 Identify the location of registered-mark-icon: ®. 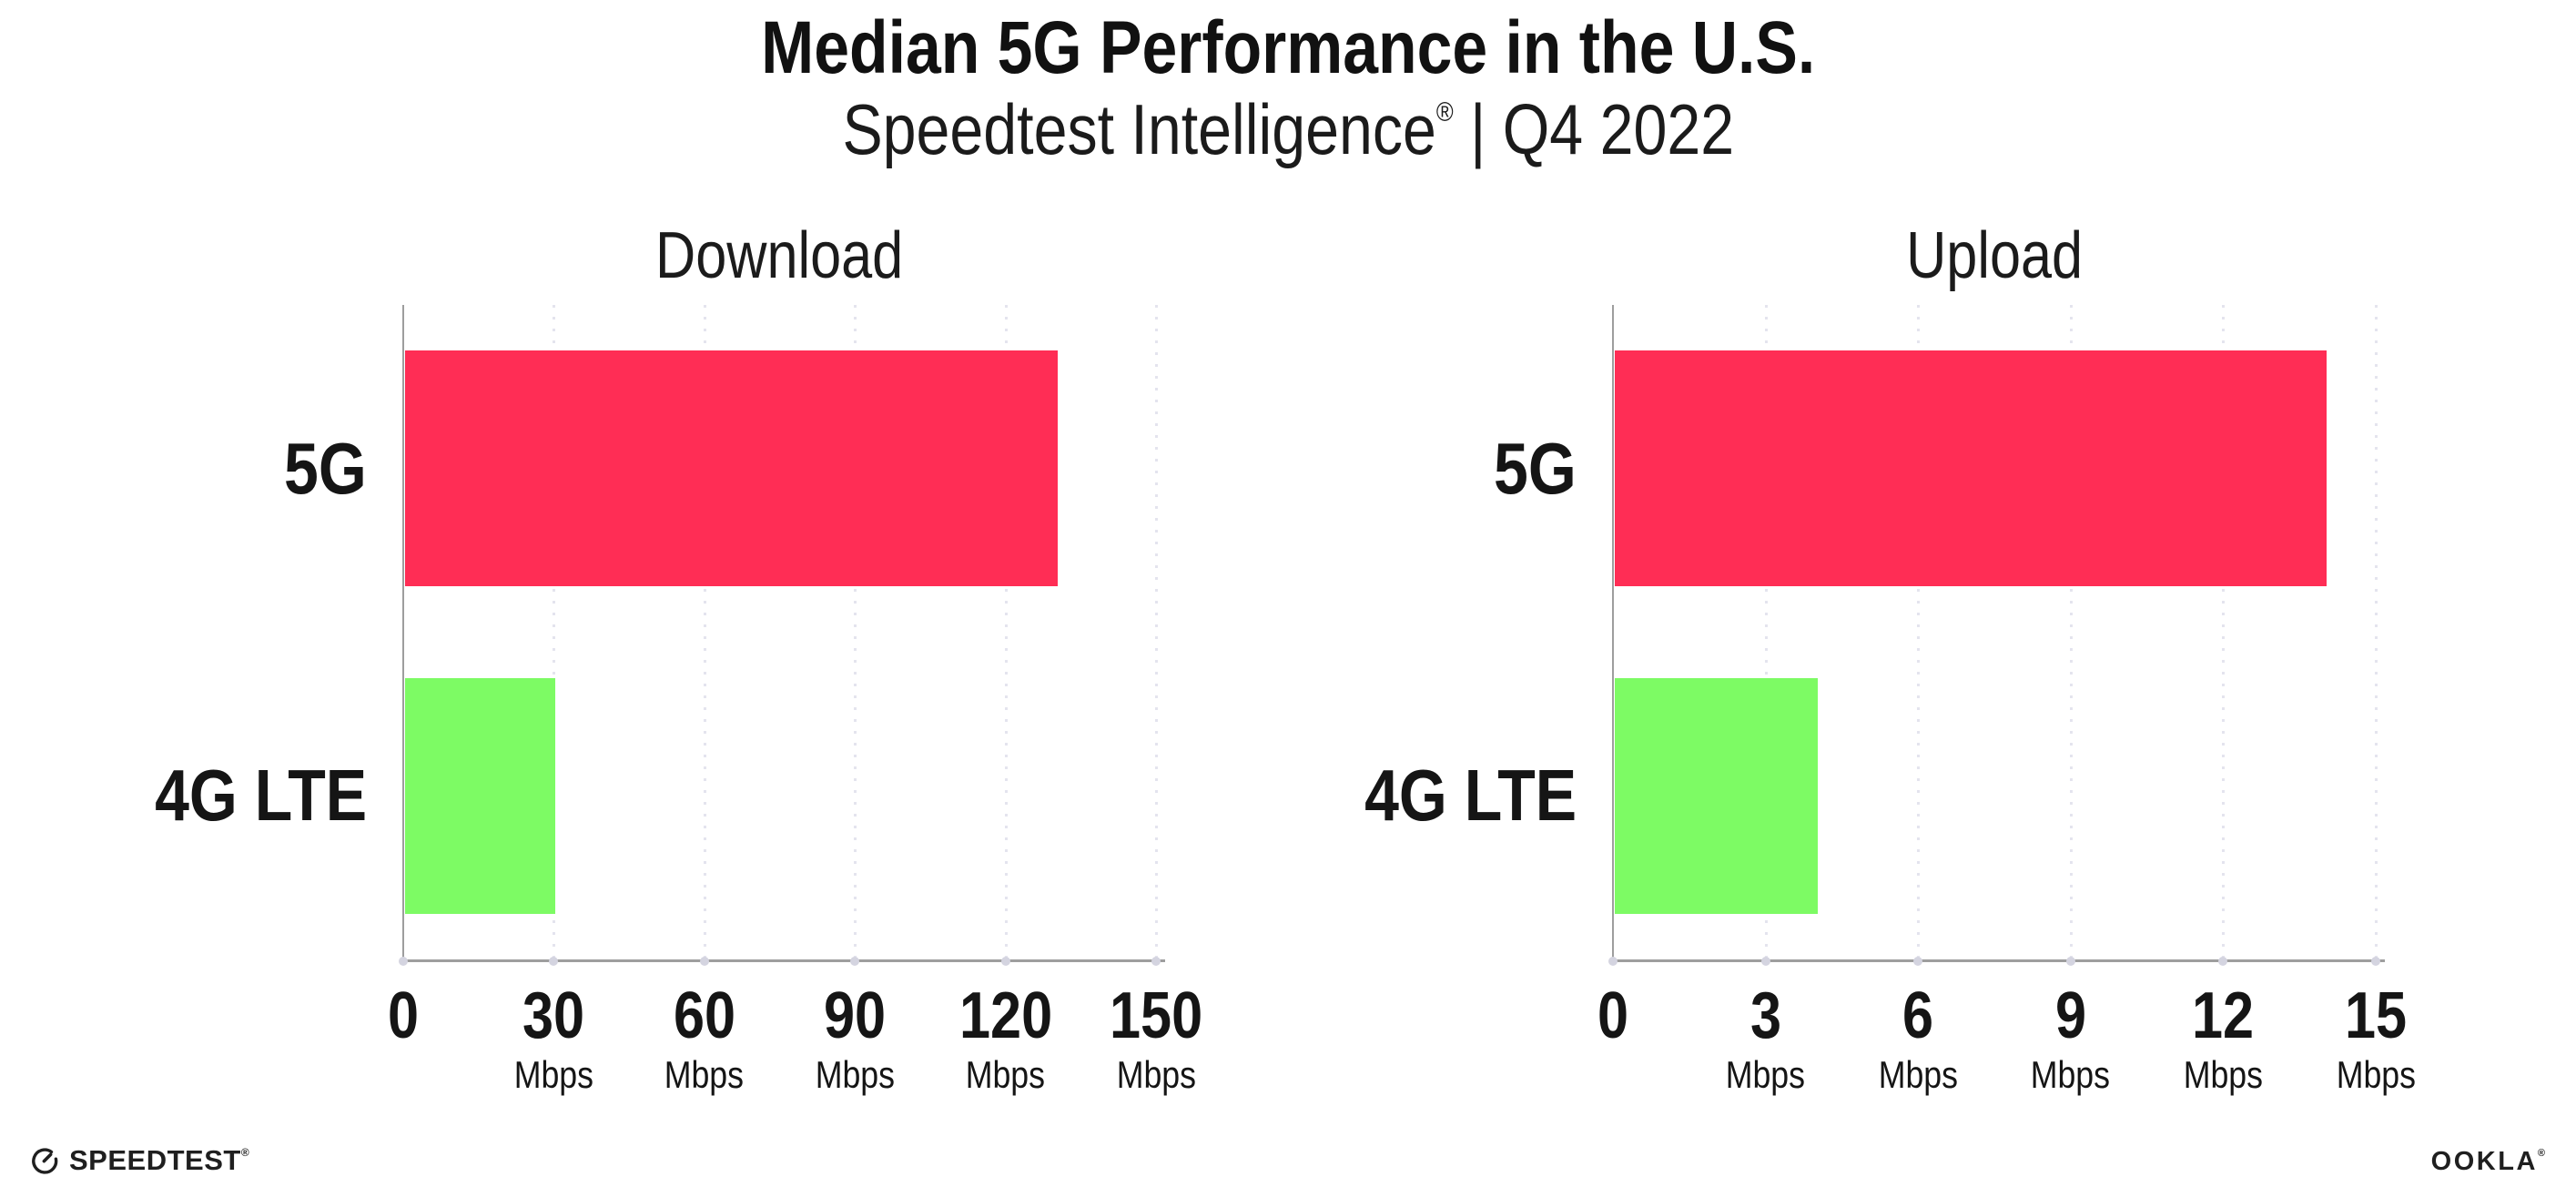
(1444, 112).